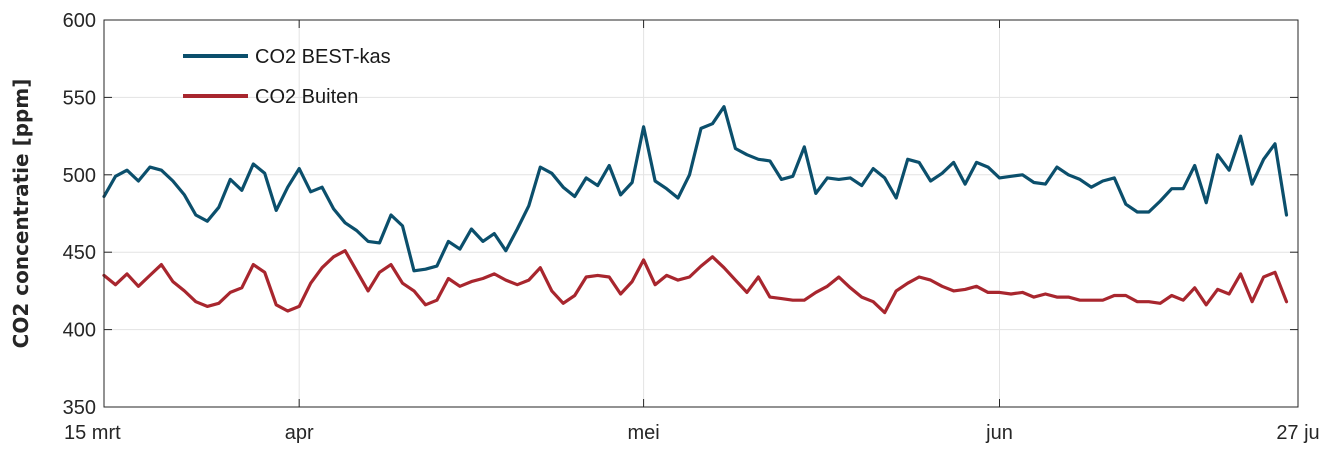 This screenshot has width=1320, height=450. What do you see at coordinates (79, 21) in the screenshot?
I see `y-tick-label: 600` at bounding box center [79, 21].